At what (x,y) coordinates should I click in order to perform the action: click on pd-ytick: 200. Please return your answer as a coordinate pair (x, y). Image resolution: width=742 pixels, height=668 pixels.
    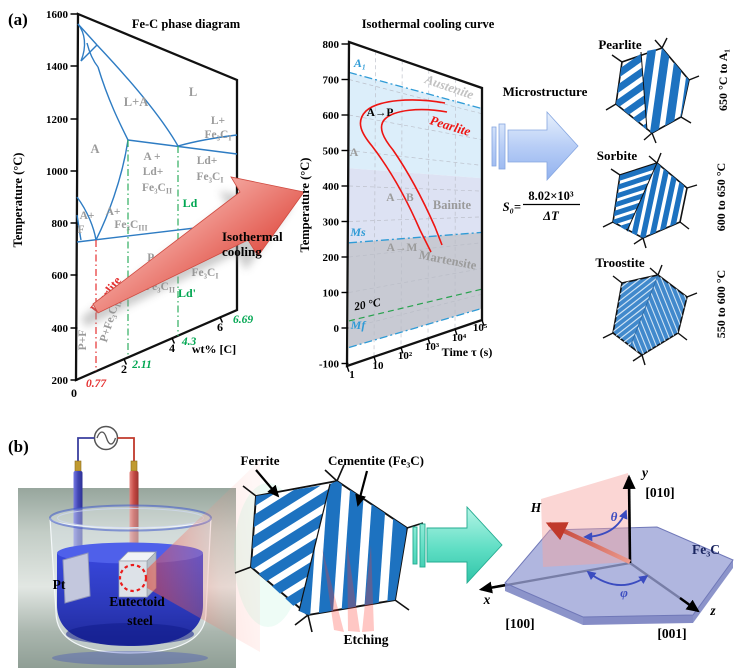
    Looking at the image, I should click on (60, 381).